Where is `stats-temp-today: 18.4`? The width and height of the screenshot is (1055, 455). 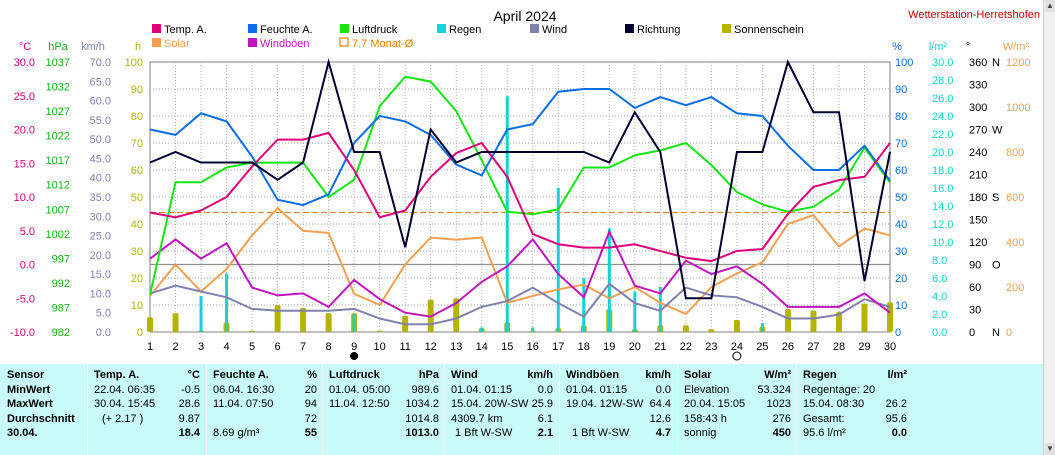
stats-temp-today: 18.4 is located at coordinates (189, 433).